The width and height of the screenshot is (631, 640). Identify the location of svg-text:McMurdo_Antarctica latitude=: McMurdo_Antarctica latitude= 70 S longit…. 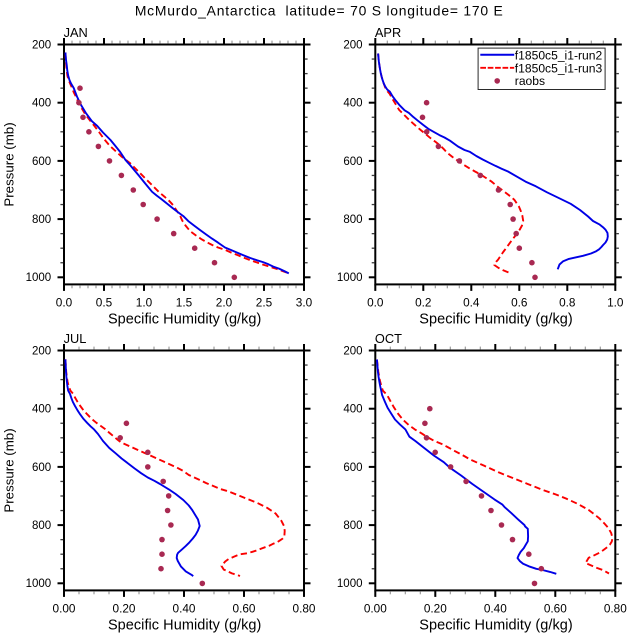
(319, 11).